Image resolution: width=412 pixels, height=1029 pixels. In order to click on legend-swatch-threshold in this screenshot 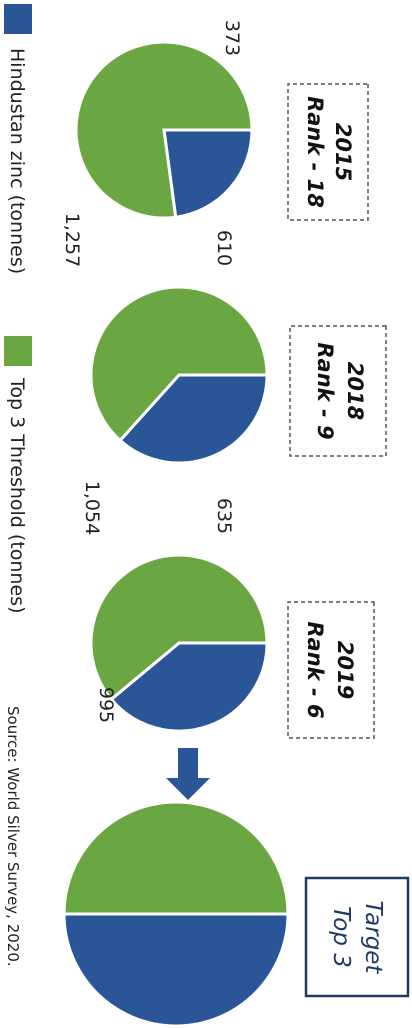, I will do `click(18, 351)`.